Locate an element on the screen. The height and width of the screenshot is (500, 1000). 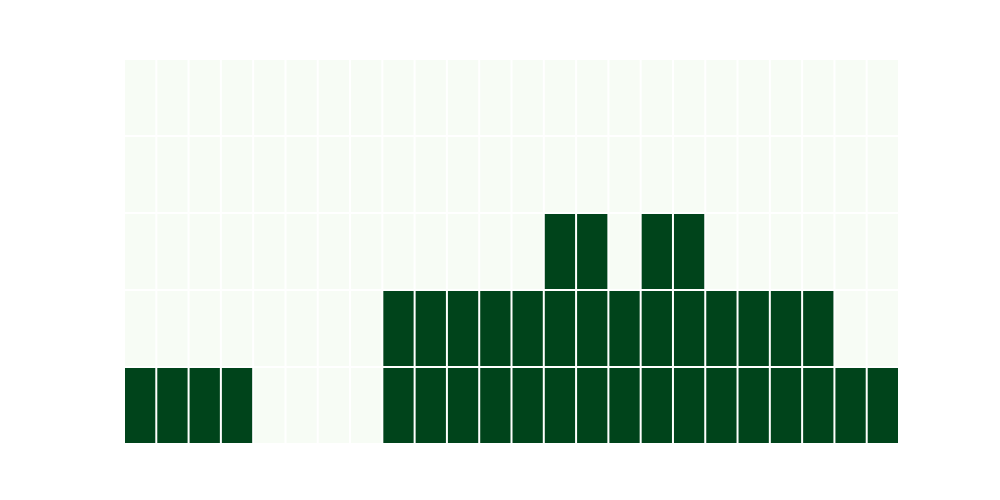
heatmap-cell-r1-c1 is located at coordinates (172, 174).